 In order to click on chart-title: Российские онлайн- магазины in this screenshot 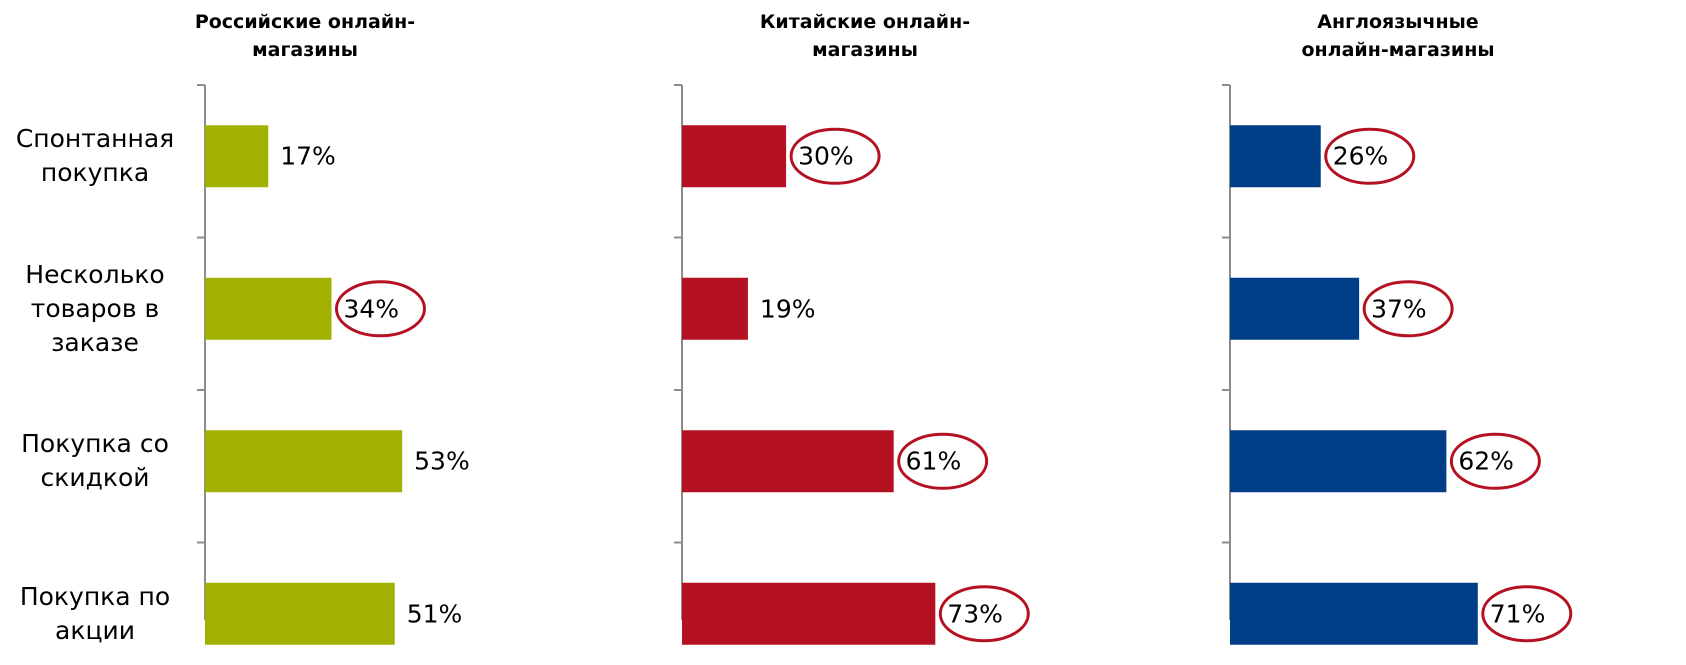, I will do `click(305, 36)`.